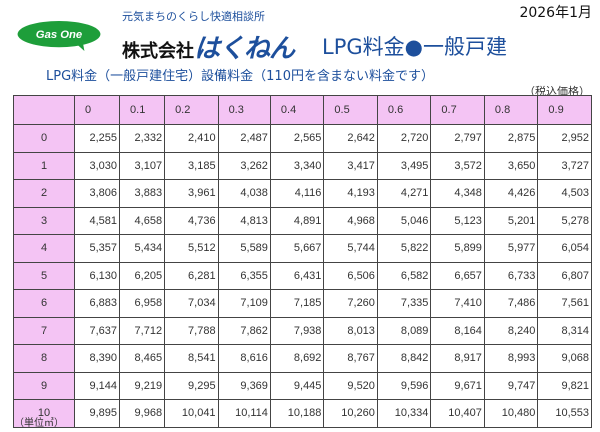  What do you see at coordinates (404, 165) in the screenshot?
I see `price-cell: 3,495` at bounding box center [404, 165].